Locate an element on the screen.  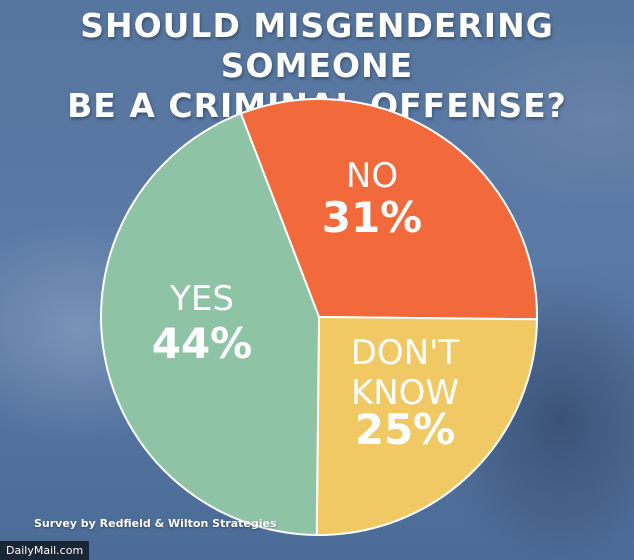
credit-badge: DailyMail.com is located at coordinates (45, 550).